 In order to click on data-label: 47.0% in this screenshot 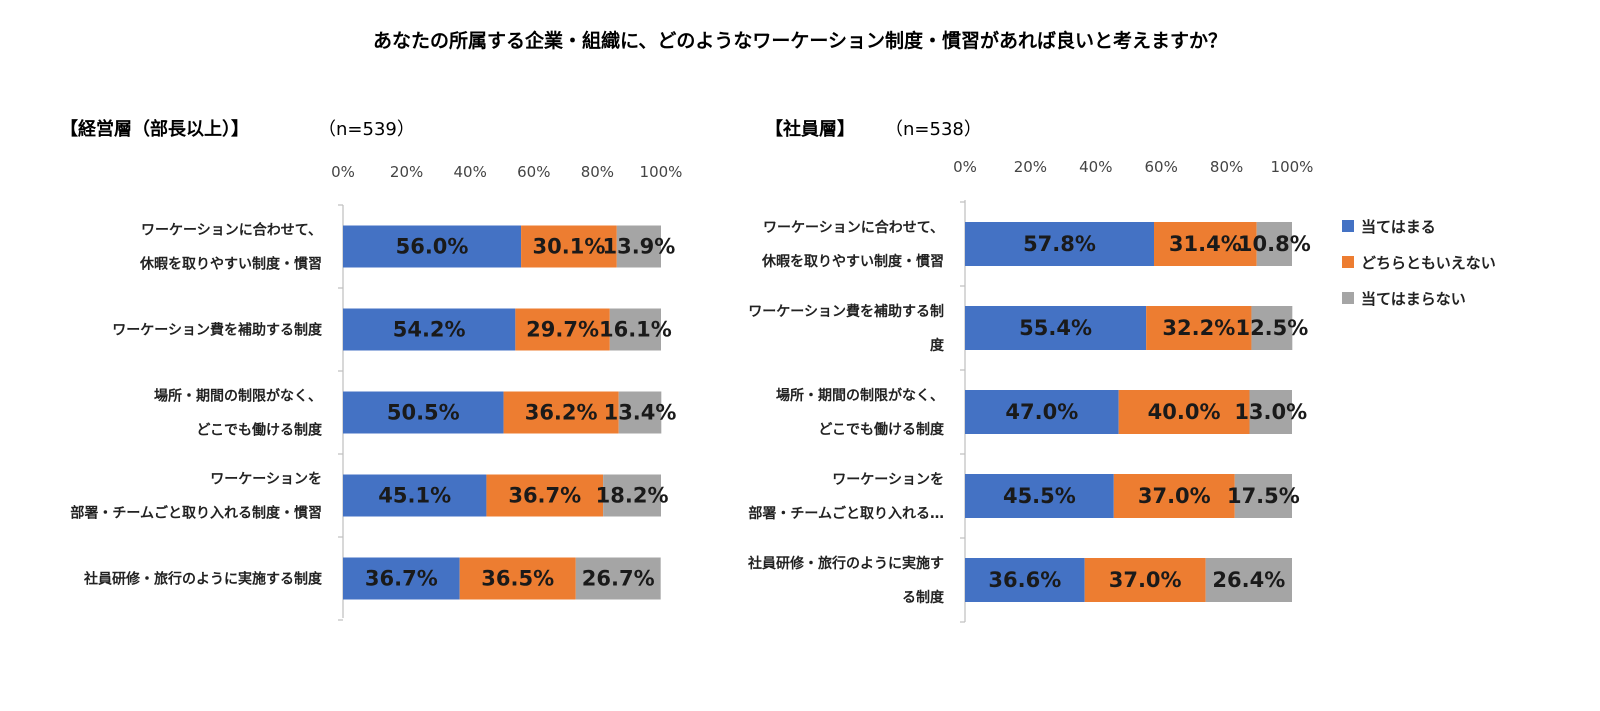, I will do `click(1041, 412)`.